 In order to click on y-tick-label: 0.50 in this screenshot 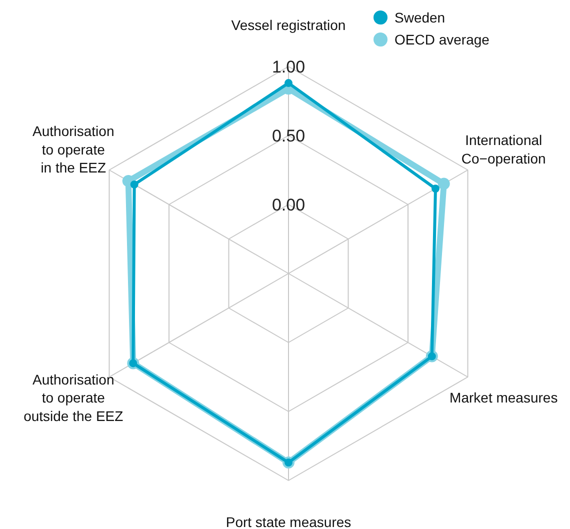, I will do `click(289, 136)`.